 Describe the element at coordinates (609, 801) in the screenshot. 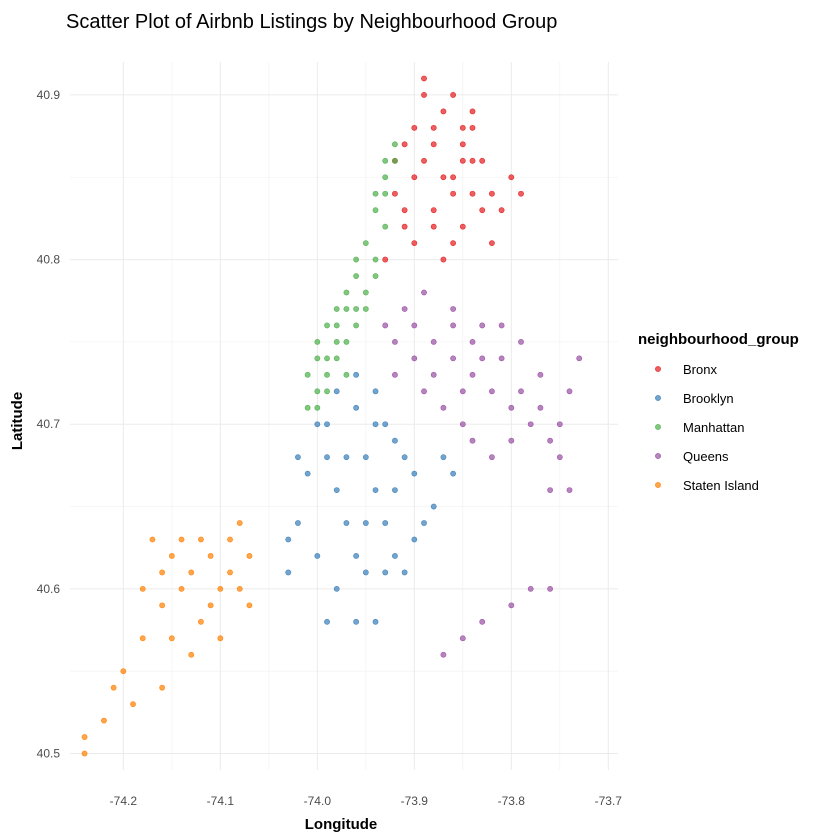

I see `x-tick-label: -73.7` at that location.